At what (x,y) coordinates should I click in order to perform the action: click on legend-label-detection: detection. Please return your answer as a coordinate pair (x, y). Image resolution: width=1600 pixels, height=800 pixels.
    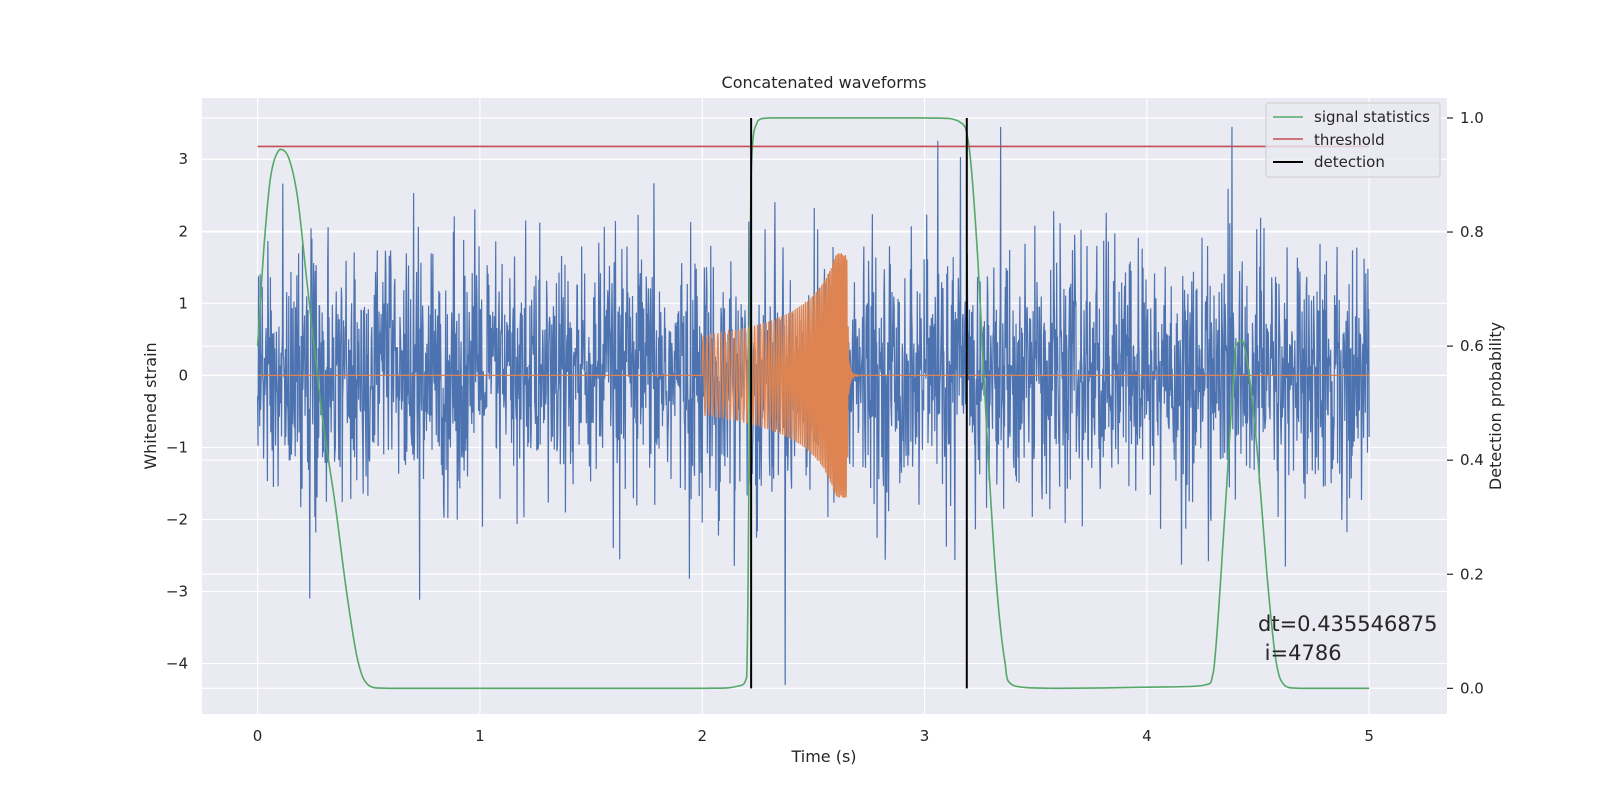
    Looking at the image, I should click on (1349, 162).